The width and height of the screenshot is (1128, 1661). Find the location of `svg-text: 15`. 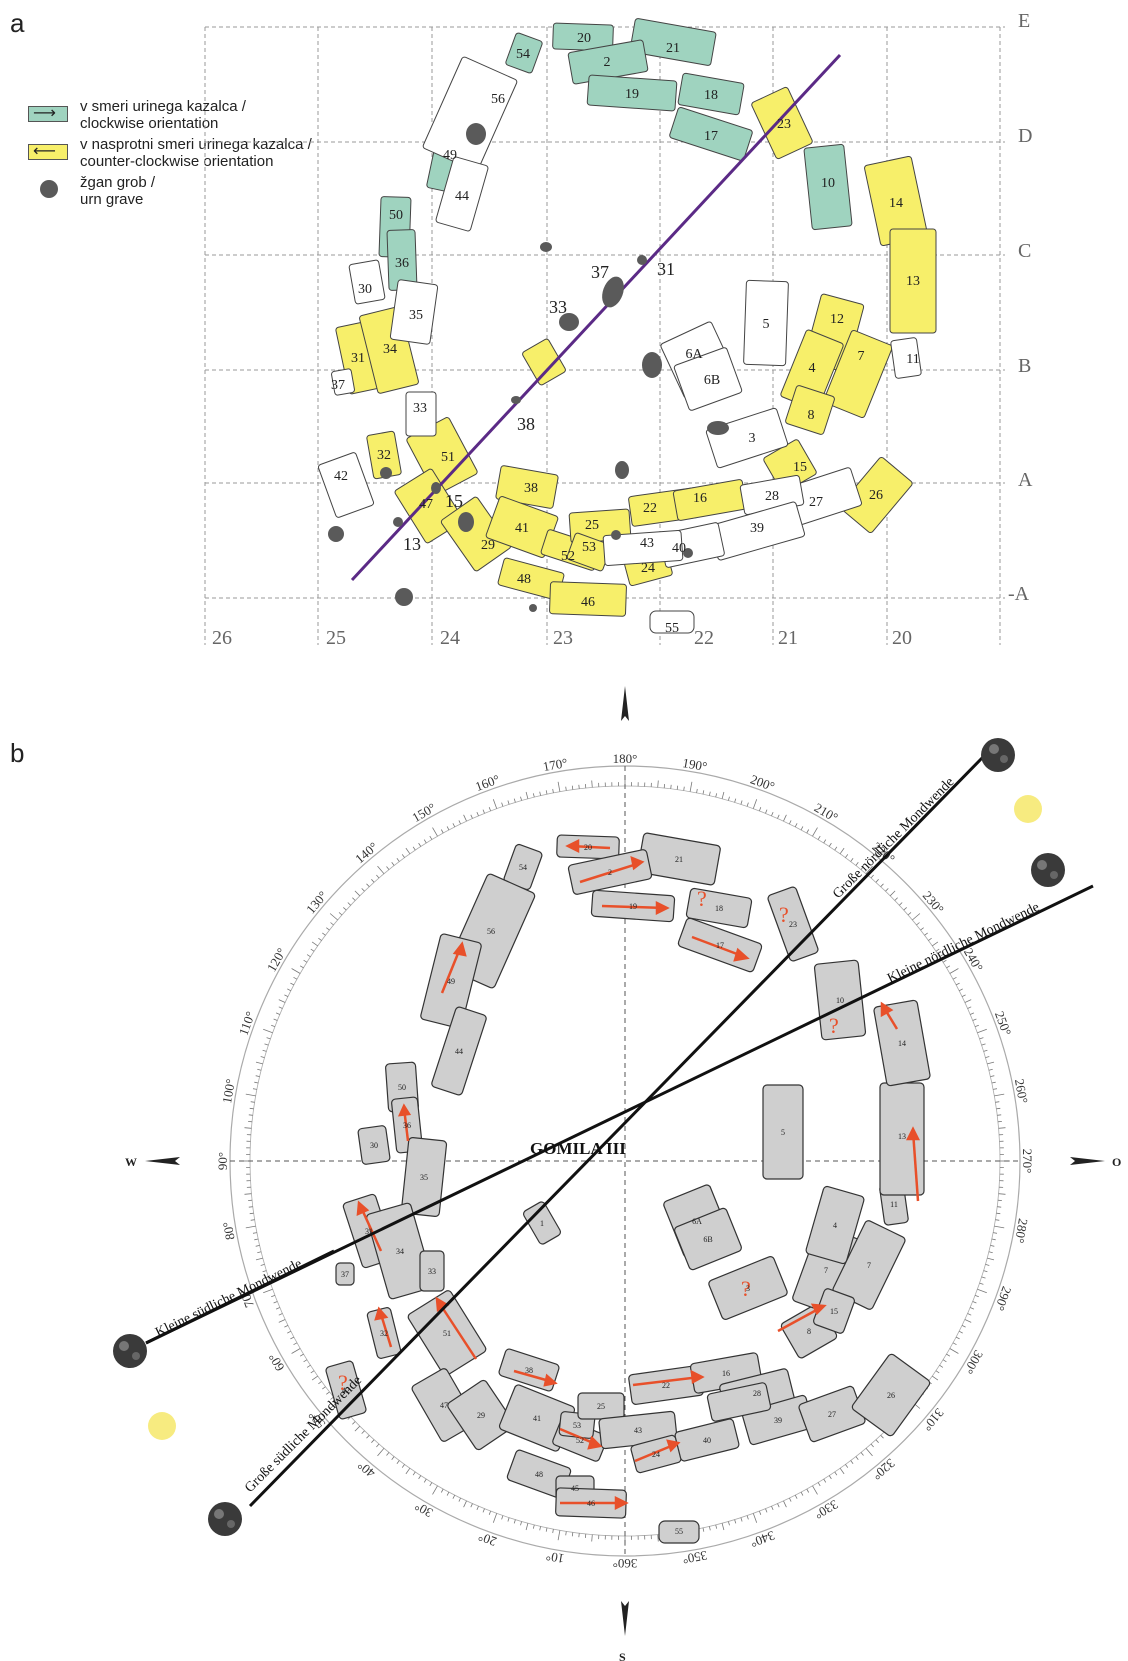

svg-text: 15 is located at coordinates (834, 1311).